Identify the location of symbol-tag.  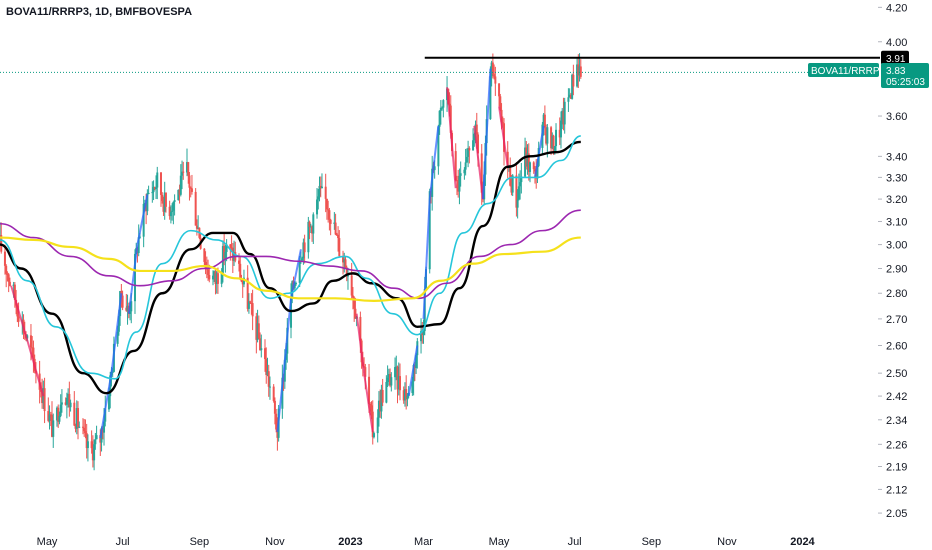
(843, 70).